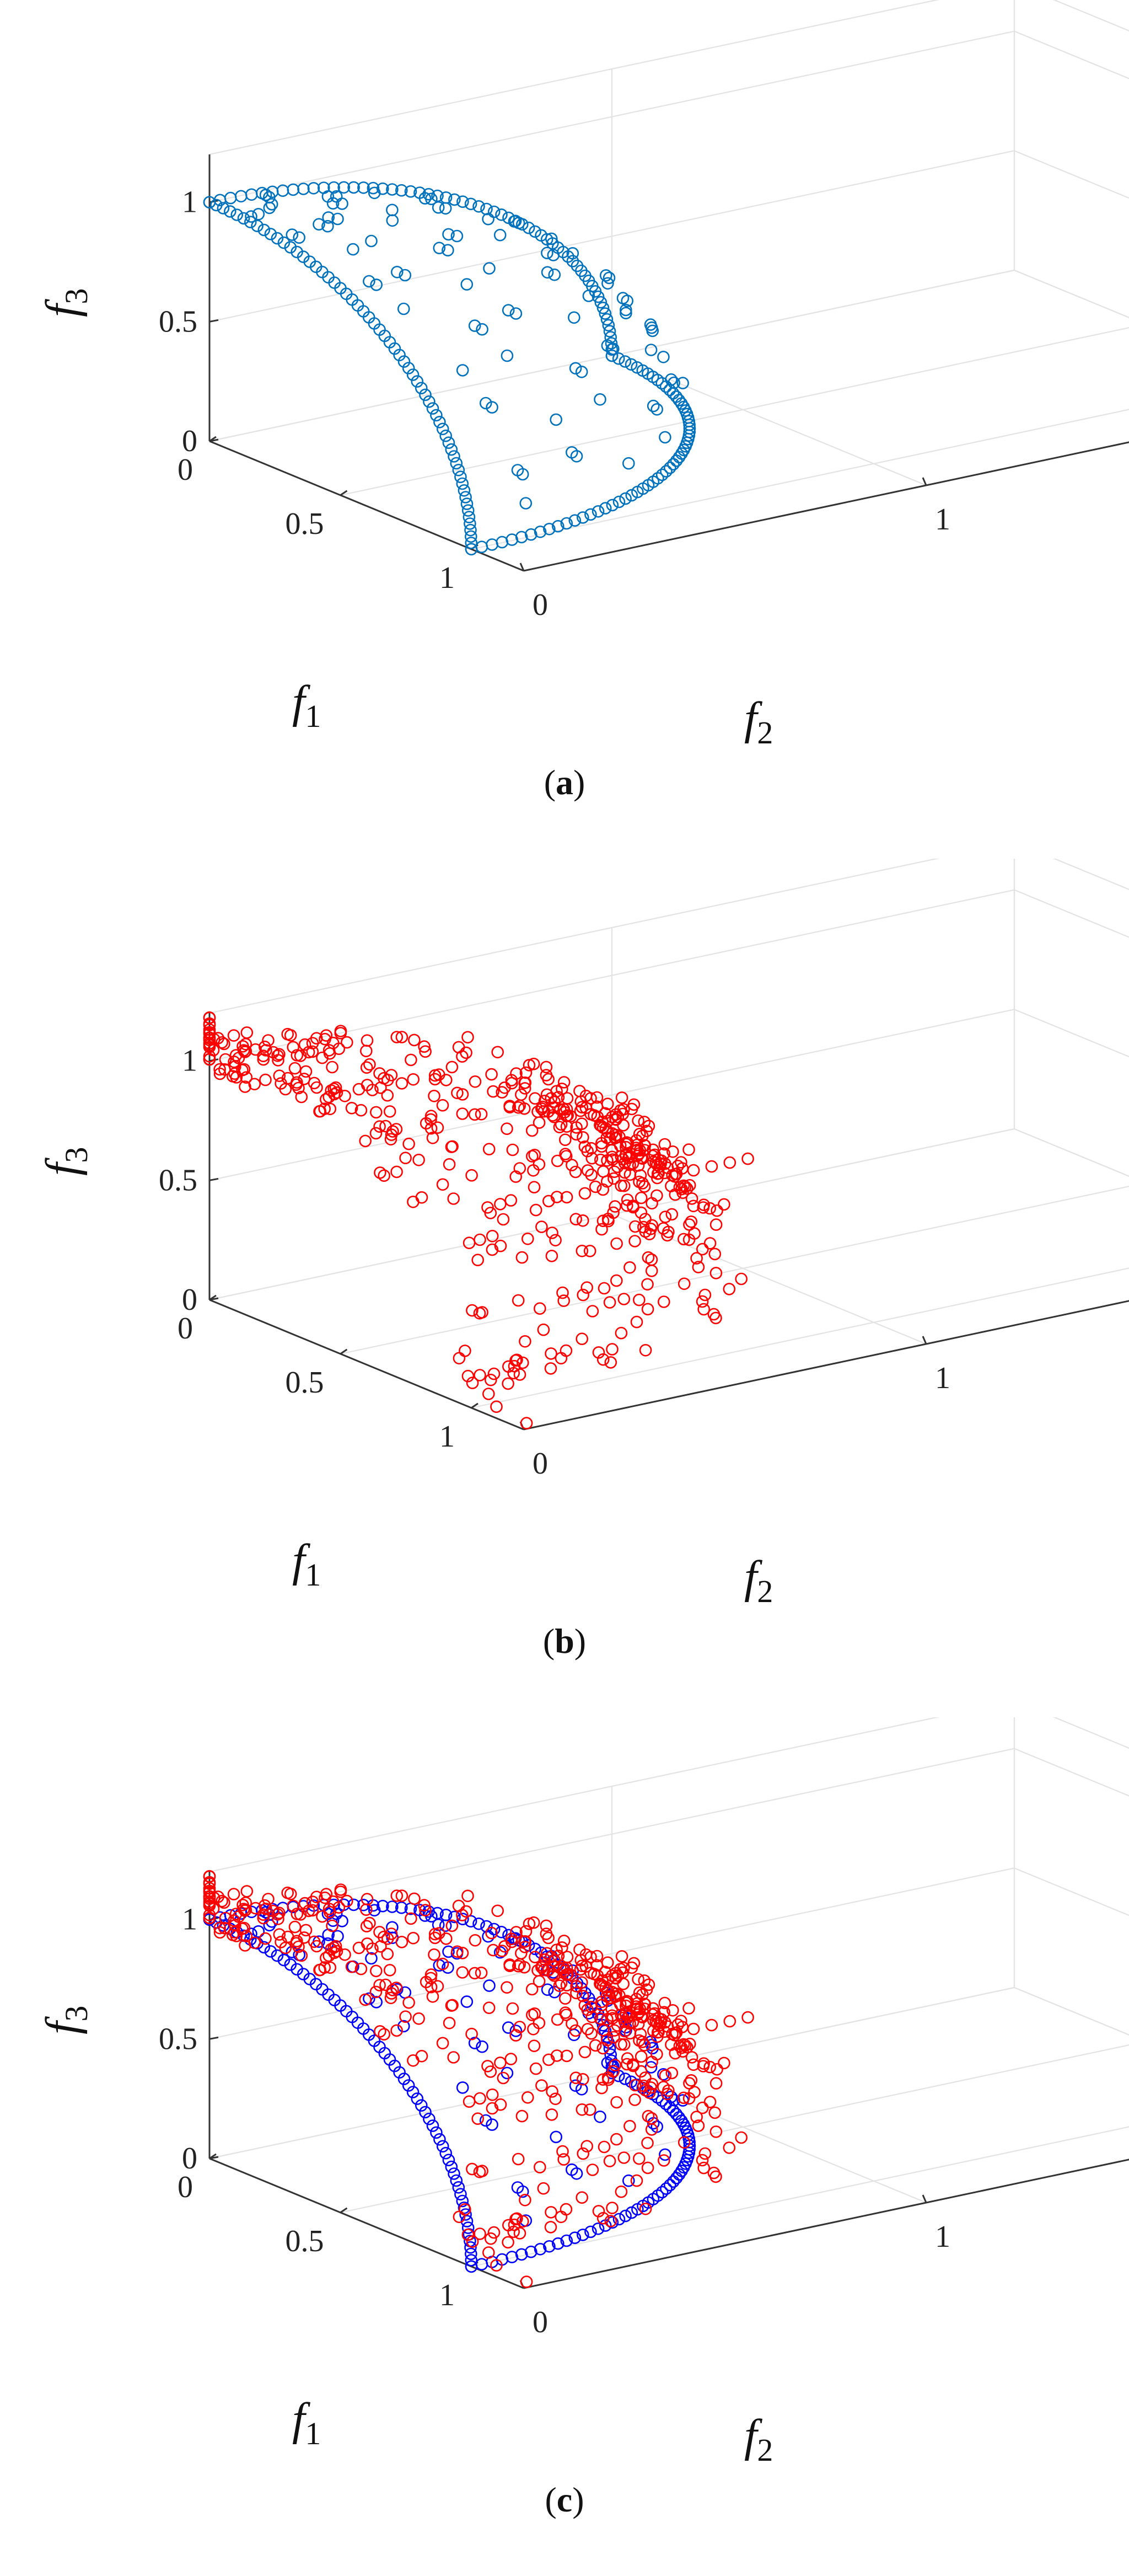  Describe the element at coordinates (65, 1161) in the screenshot. I see `z-axis-label: f3` at that location.